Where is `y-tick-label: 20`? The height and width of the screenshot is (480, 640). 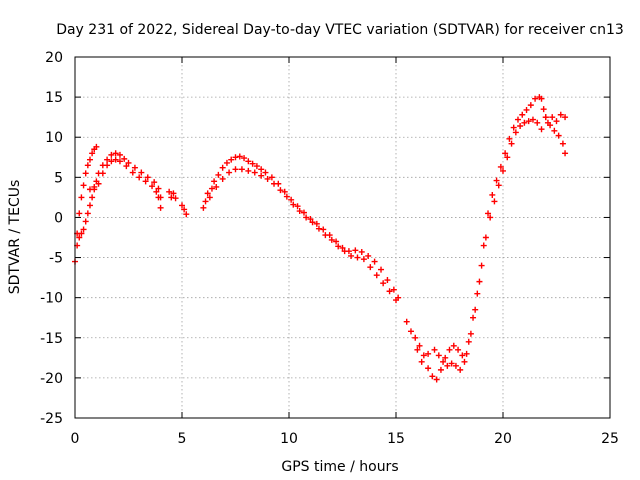 y-tick-label: 20 is located at coordinates (54, 58).